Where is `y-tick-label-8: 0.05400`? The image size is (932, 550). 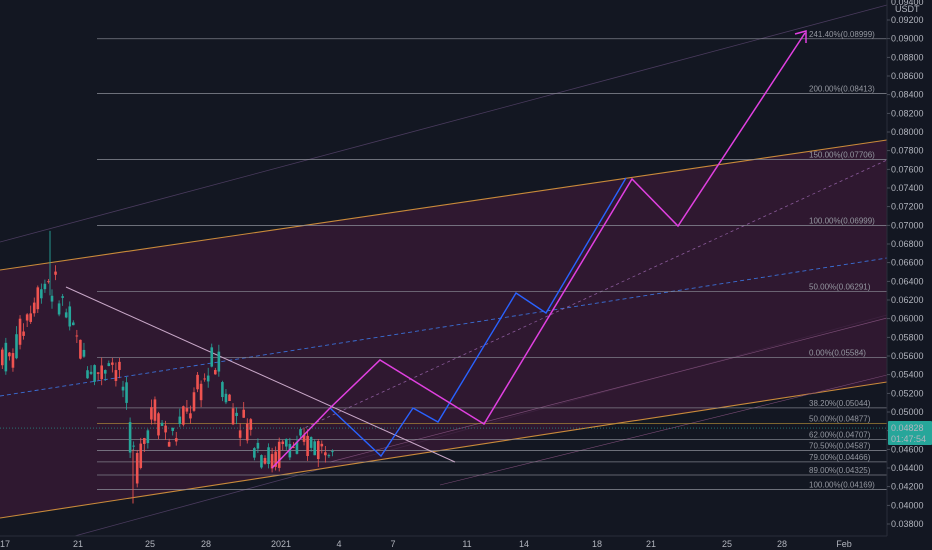
y-tick-label-8: 0.05400 is located at coordinates (907, 375).